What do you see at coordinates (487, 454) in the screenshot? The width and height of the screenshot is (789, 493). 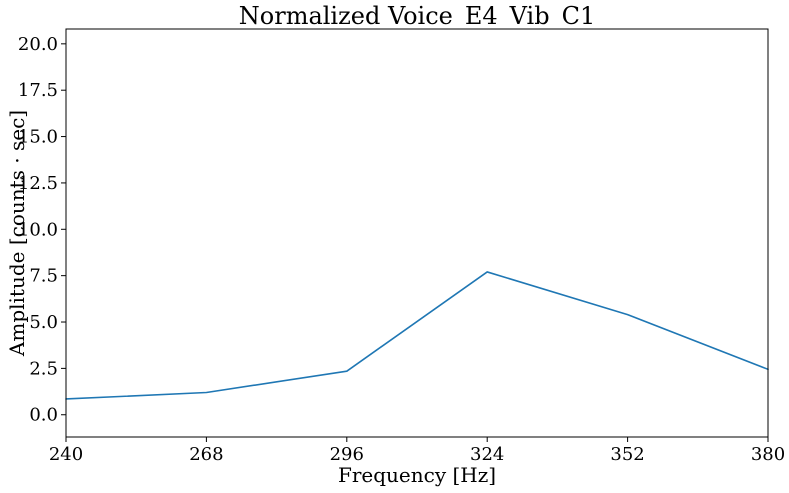 I see `x-tick-label: 324` at bounding box center [487, 454].